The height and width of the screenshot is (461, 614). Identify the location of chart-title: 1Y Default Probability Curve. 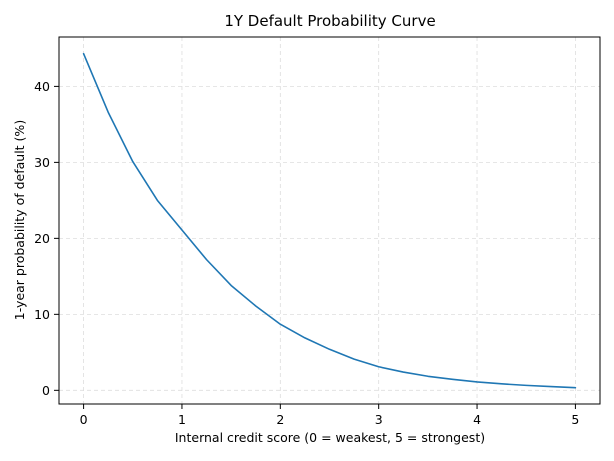
(329, 21).